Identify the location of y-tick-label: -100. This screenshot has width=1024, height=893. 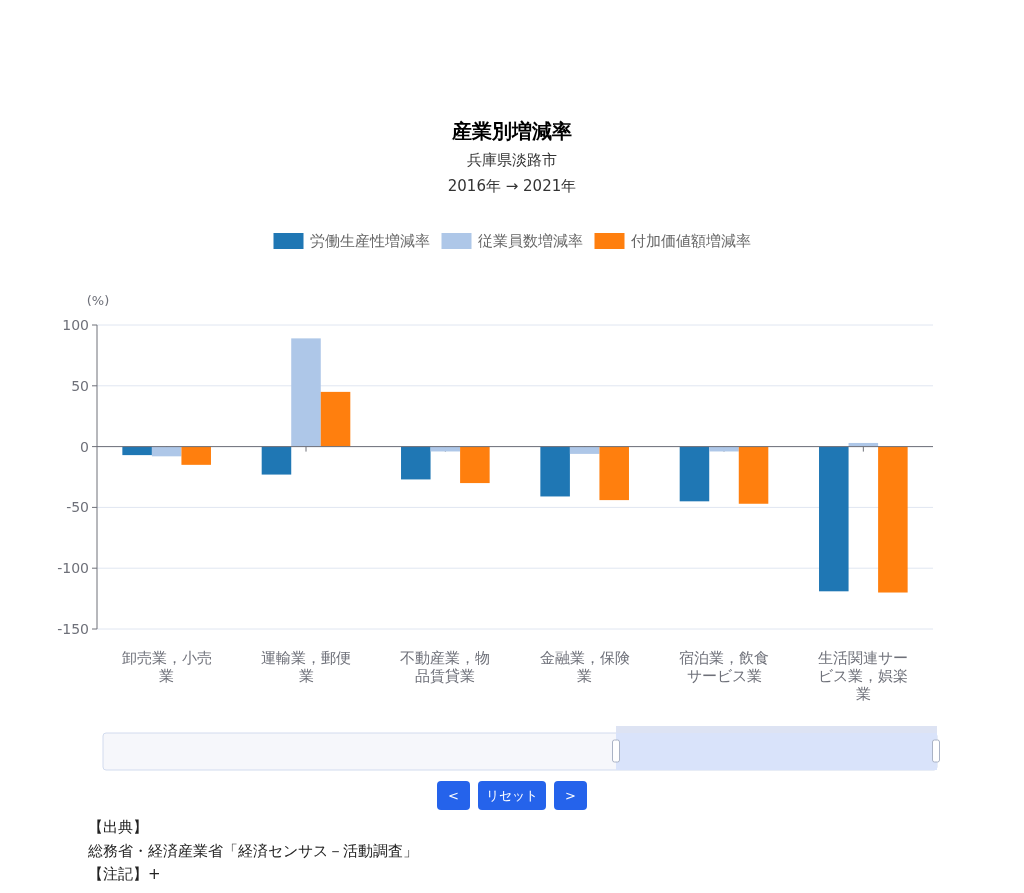
(73, 568).